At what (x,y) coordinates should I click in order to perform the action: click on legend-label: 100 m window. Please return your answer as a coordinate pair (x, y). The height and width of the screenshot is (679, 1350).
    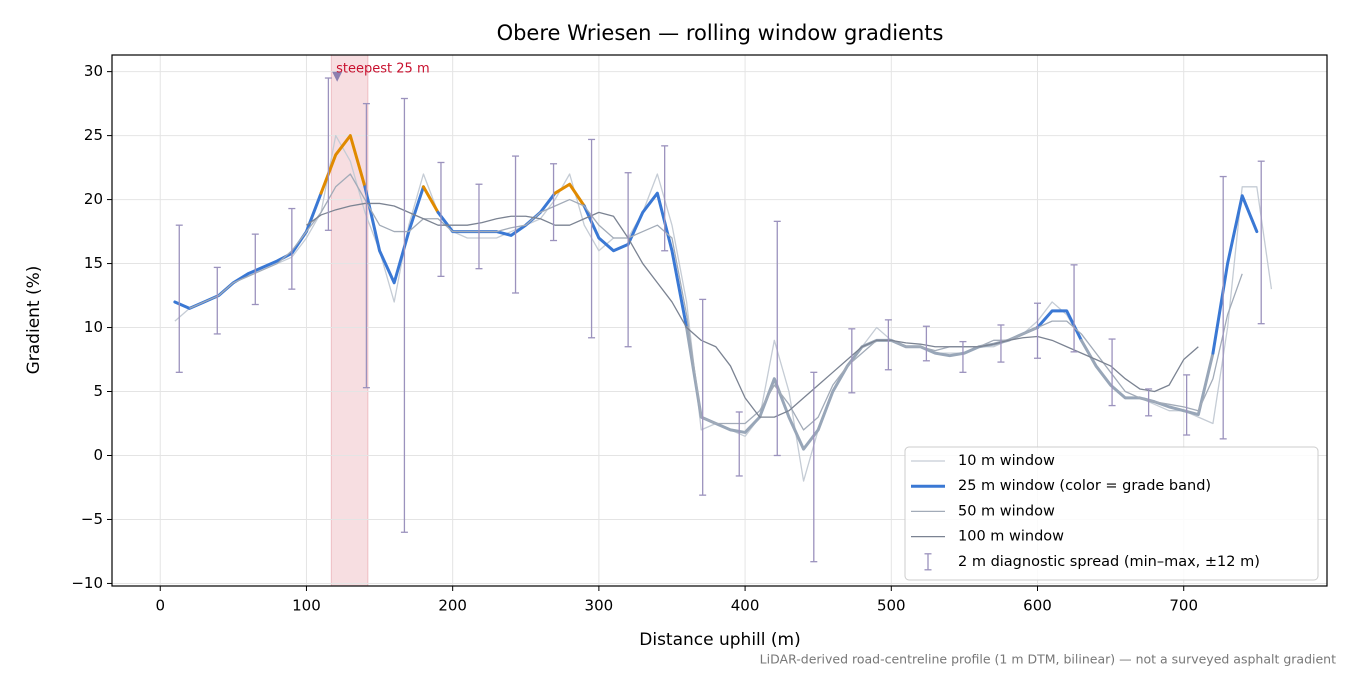
    Looking at the image, I should click on (1011, 537).